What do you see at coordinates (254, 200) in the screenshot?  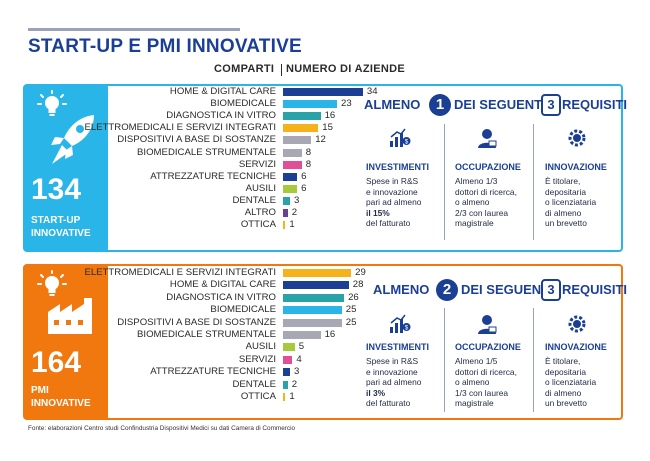 I see `startup-category-label: DENTALE` at bounding box center [254, 200].